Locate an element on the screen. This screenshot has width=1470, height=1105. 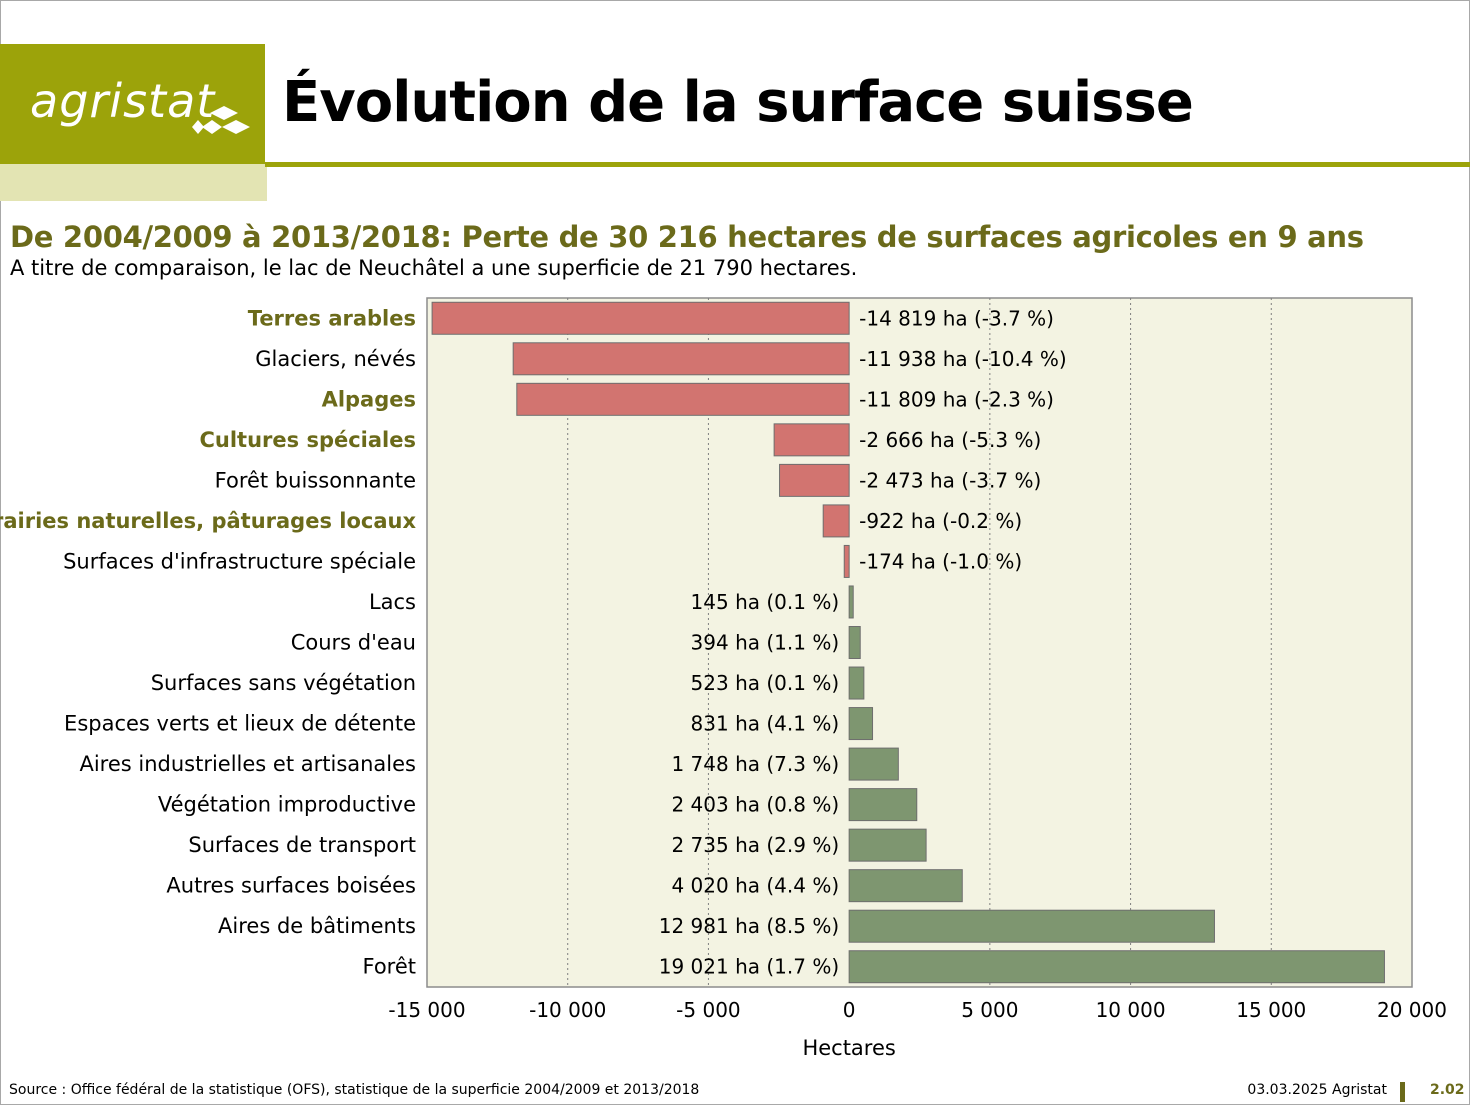
category-label: Forêt buissonnante is located at coordinates (315, 480).